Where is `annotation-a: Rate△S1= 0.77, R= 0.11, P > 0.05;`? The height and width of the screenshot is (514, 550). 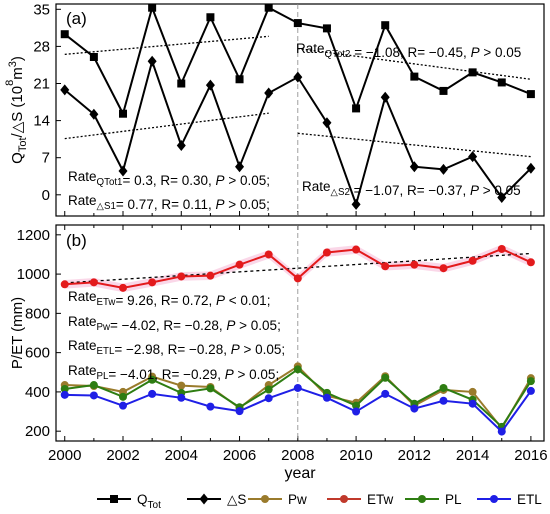
annotation-a: Rate△S1= 0.77, R= 0.11, P > 0.05; is located at coordinates (169, 202).